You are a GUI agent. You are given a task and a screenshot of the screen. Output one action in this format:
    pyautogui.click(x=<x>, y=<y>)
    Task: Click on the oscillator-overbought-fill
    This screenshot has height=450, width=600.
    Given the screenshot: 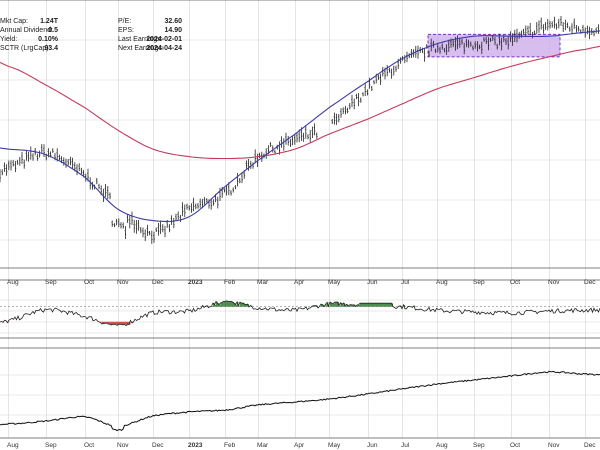 What is the action you would take?
    pyautogui.click(x=309, y=303)
    